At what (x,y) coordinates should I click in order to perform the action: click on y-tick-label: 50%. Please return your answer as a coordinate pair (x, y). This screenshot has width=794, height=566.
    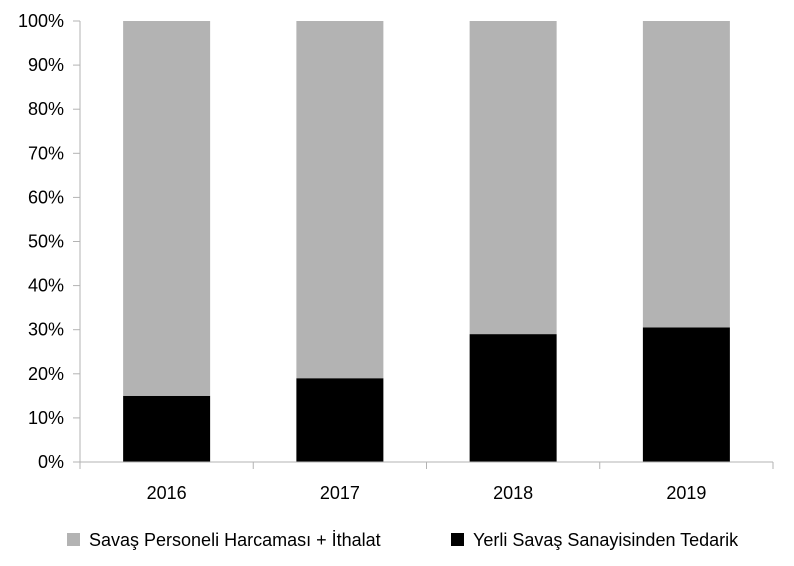
    Looking at the image, I should click on (46, 242).